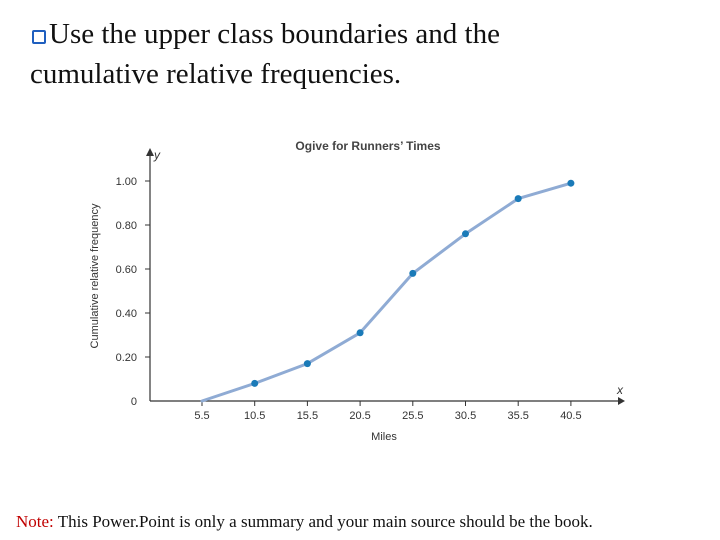 This screenshot has width=720, height=540. I want to click on x-tick-label: 20.5, so click(359, 416).